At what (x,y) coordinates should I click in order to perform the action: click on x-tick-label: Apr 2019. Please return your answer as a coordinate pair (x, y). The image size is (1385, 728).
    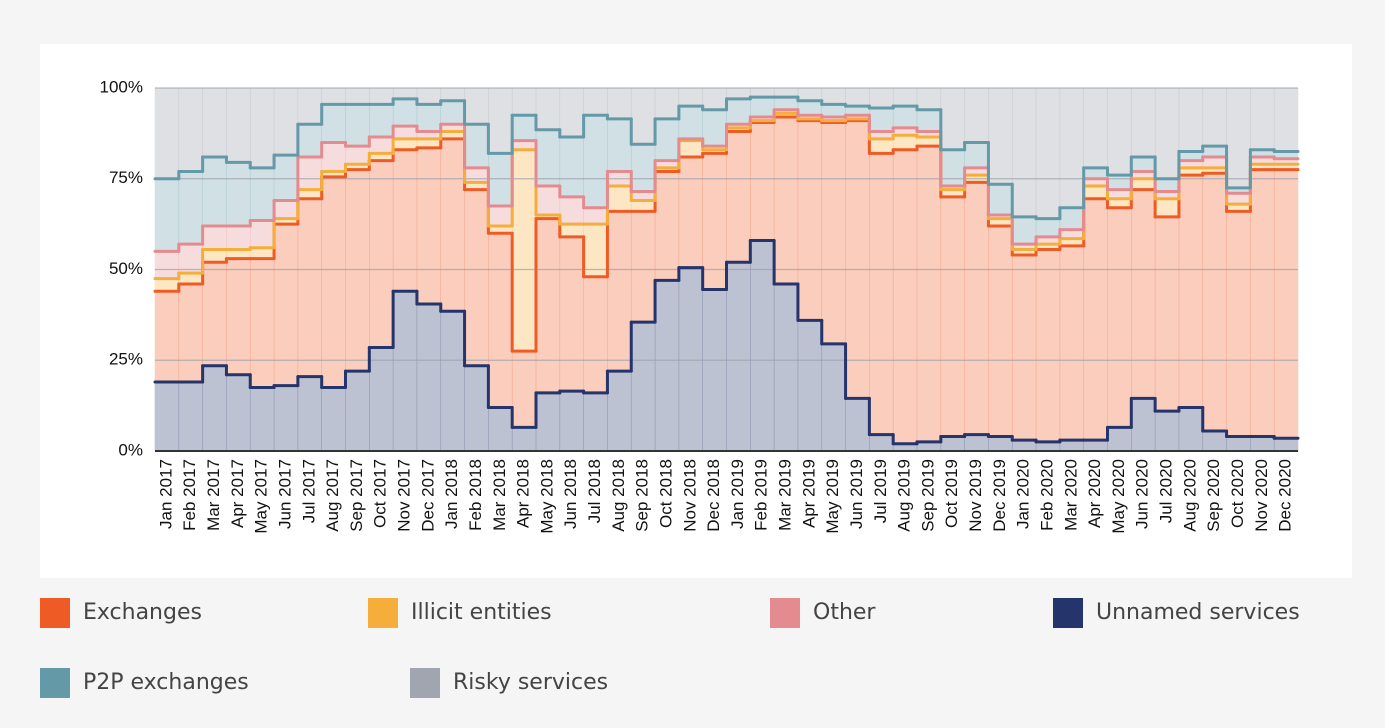
    Looking at the image, I should click on (808, 493).